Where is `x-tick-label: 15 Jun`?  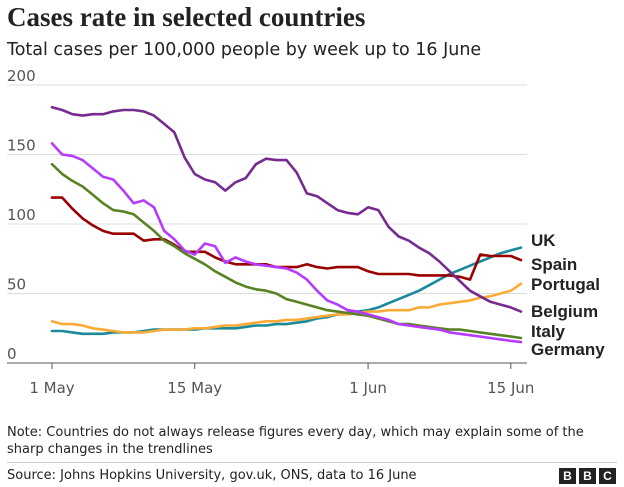 x-tick-label: 15 Jun is located at coordinates (510, 388).